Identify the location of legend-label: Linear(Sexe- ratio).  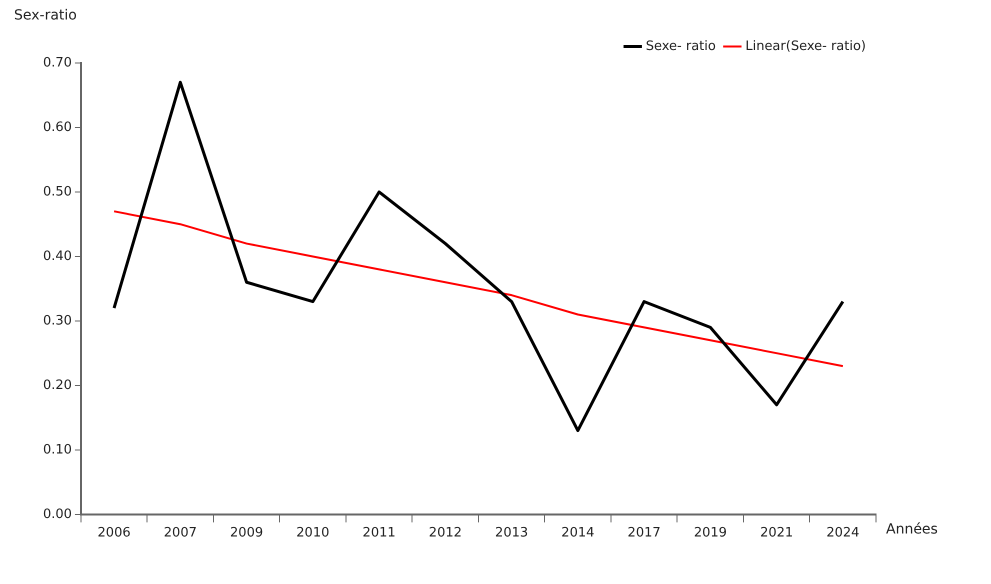
(805, 46).